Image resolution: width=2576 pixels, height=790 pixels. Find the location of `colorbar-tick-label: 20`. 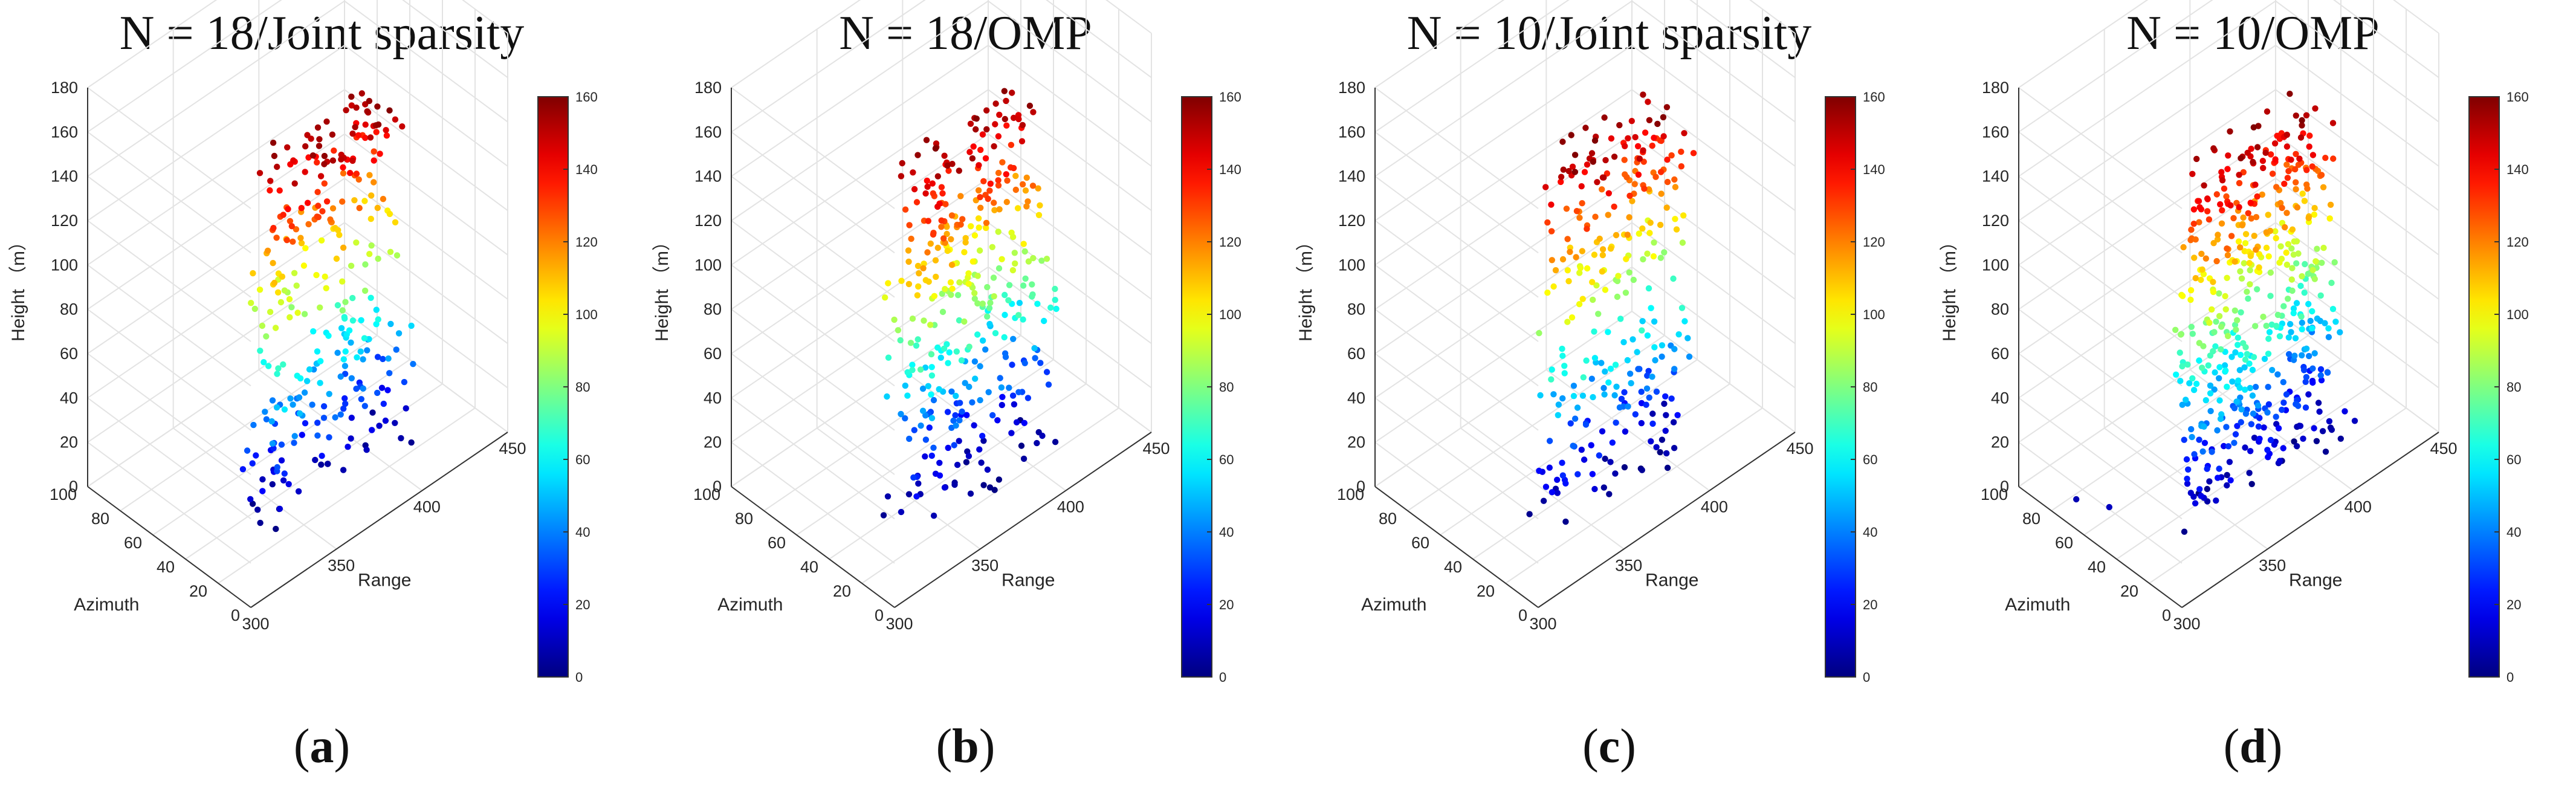

colorbar-tick-label: 20 is located at coordinates (1226, 604).